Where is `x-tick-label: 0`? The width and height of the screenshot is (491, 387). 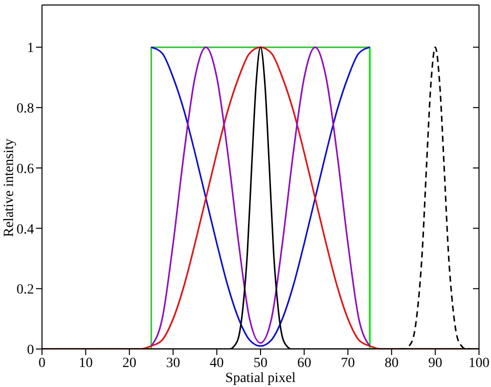
x-tick-label: 0 is located at coordinates (42, 363).